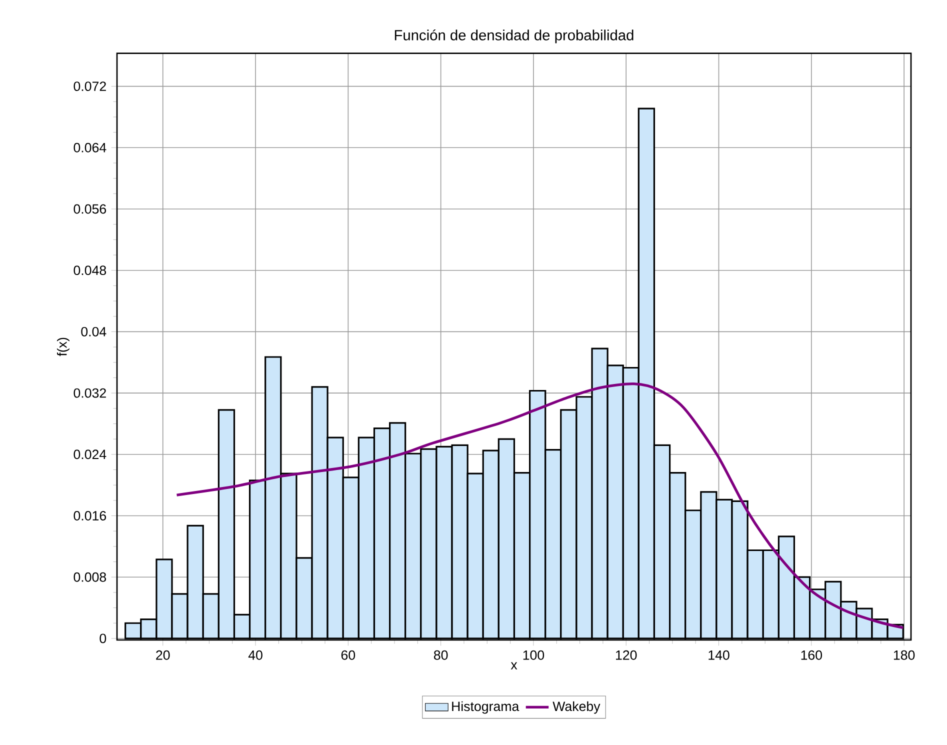 The height and width of the screenshot is (745, 947). I want to click on x-tick-label: 20, so click(163, 655).